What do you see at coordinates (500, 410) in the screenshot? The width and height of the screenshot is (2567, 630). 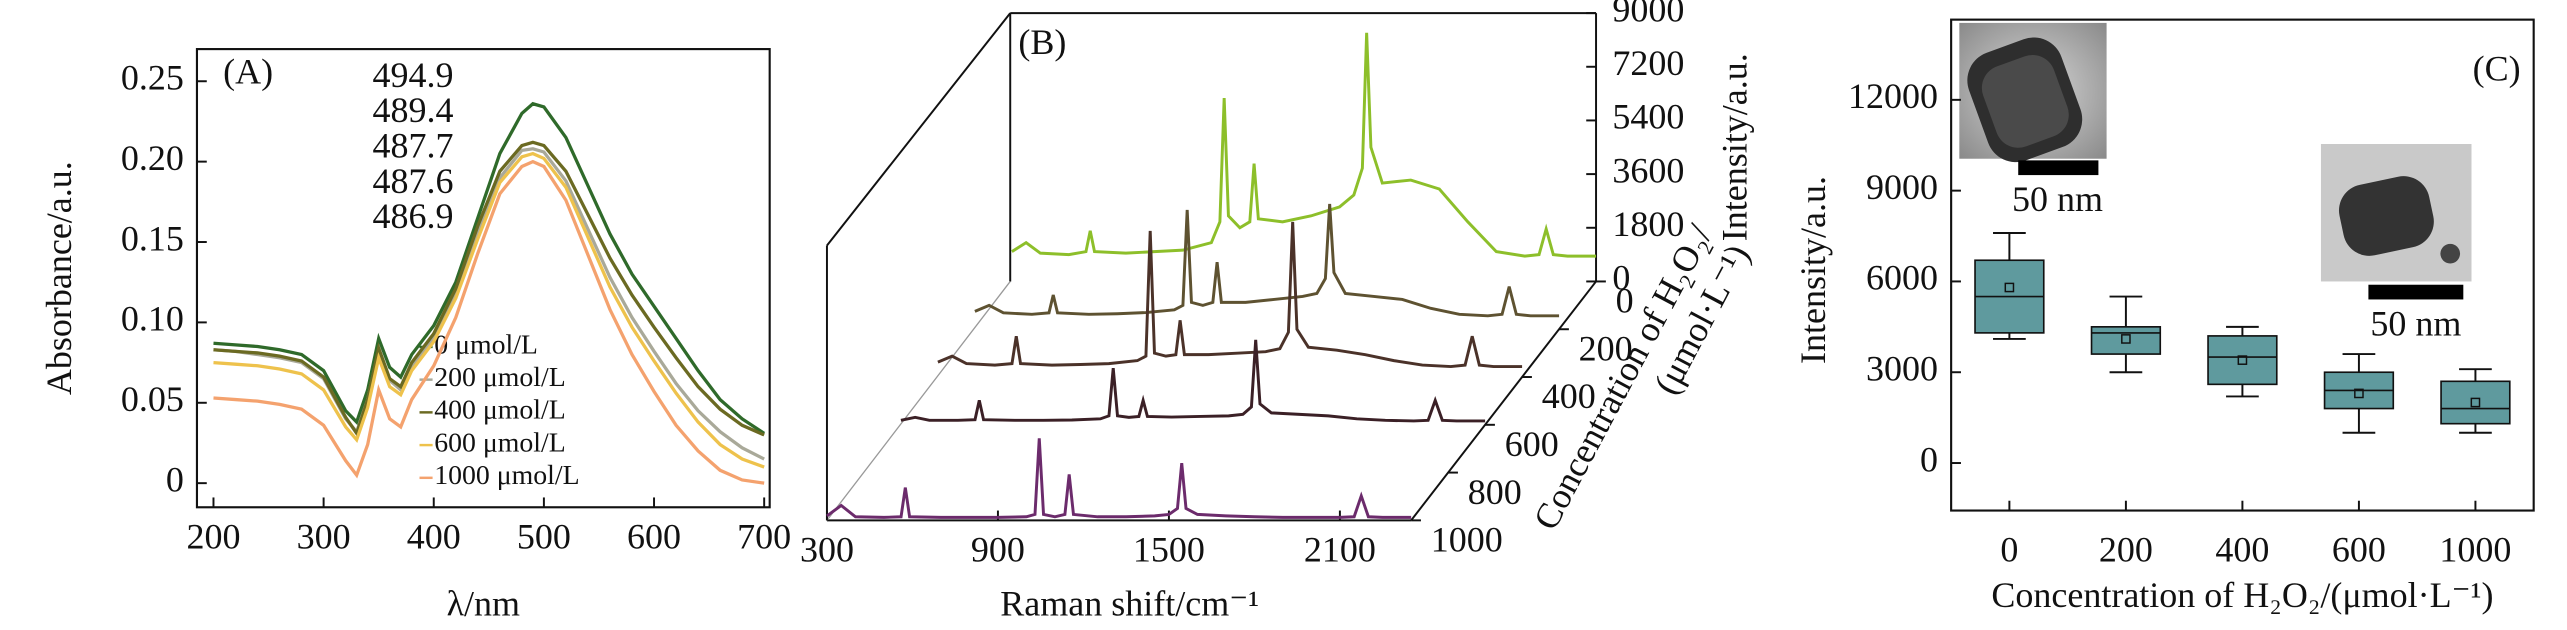 I see `legend-label: 400 μmol/L` at bounding box center [500, 410].